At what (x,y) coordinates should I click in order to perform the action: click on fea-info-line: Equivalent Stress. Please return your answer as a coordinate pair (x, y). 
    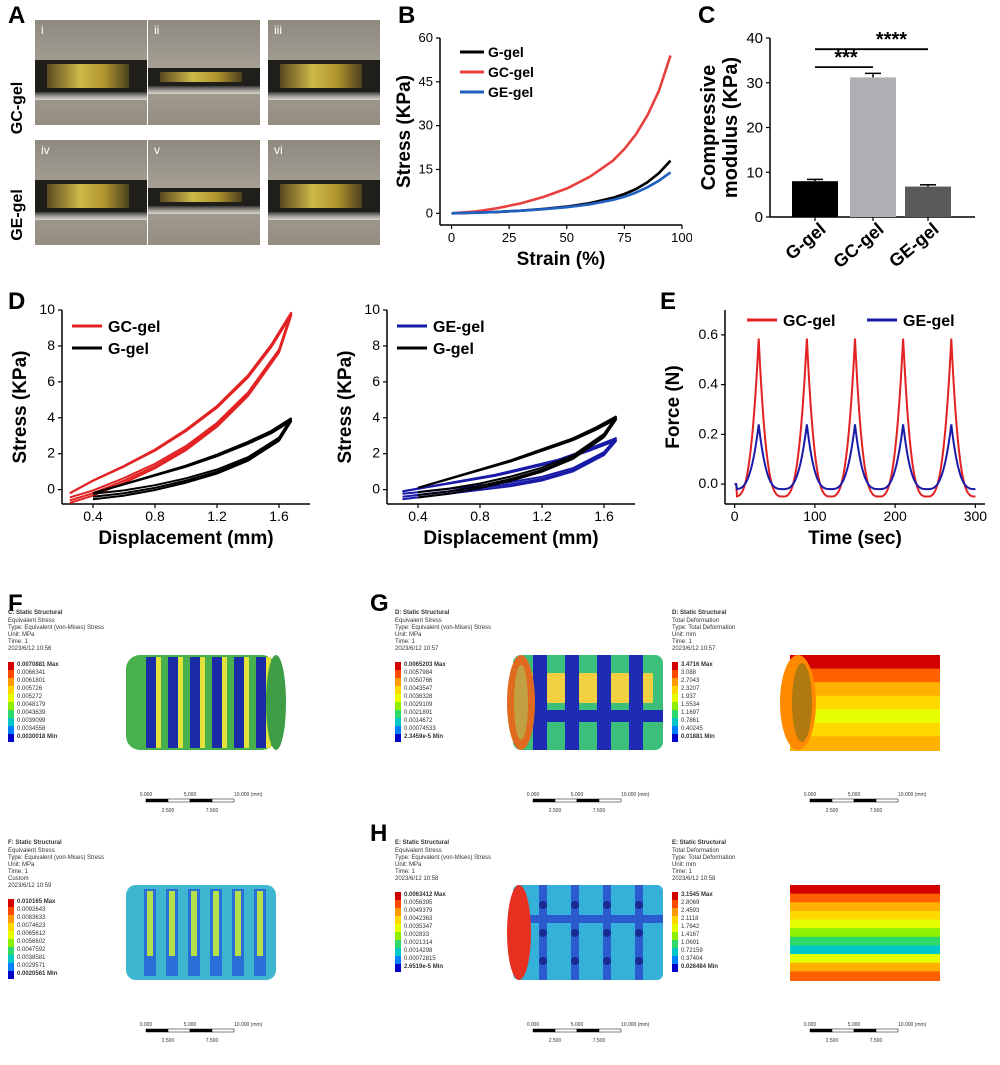
    Looking at the image, I should click on (31, 851).